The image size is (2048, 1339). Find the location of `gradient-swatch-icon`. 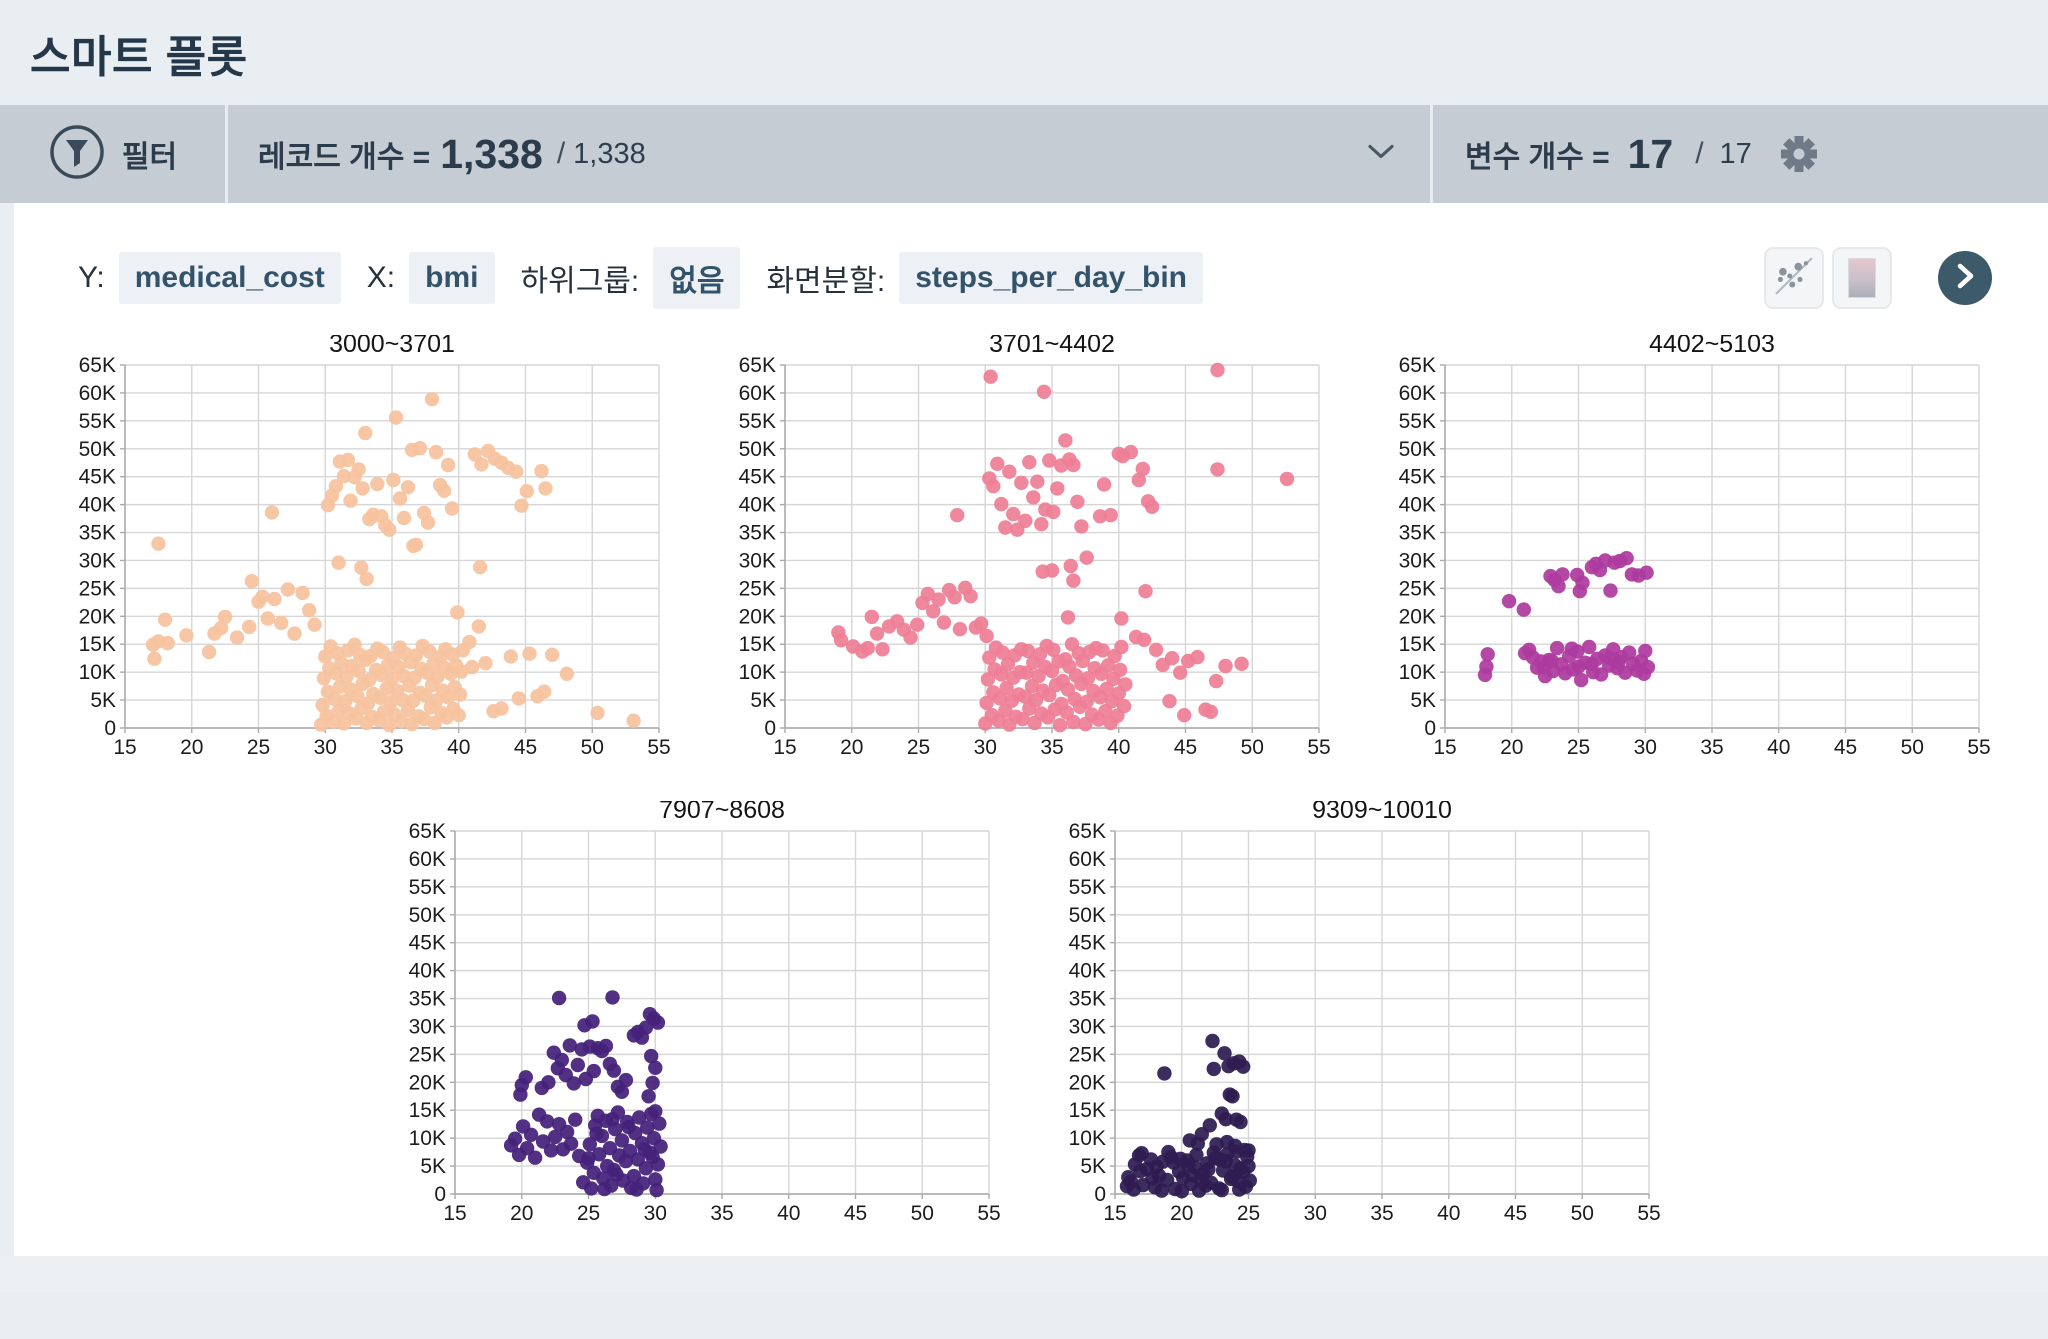

gradient-swatch-icon is located at coordinates (1862, 278).